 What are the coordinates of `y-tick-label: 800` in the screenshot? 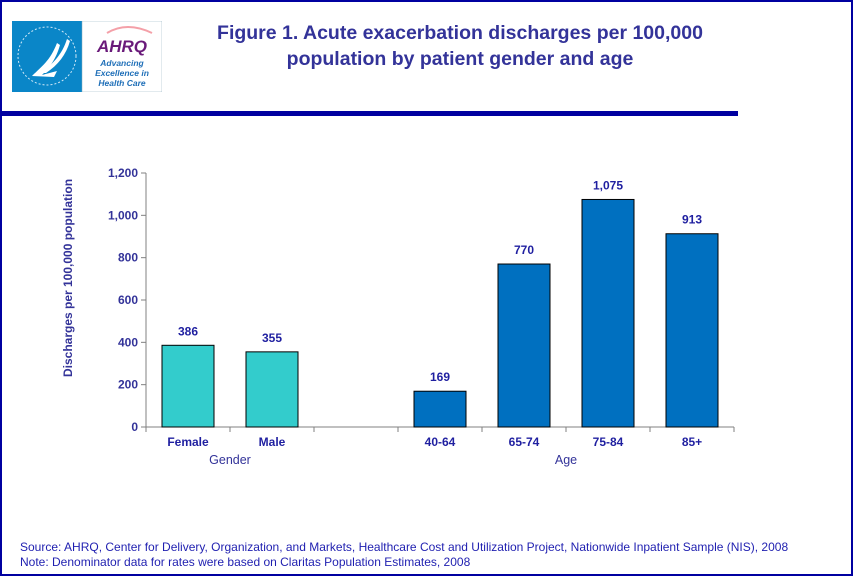 It's located at (128, 258).